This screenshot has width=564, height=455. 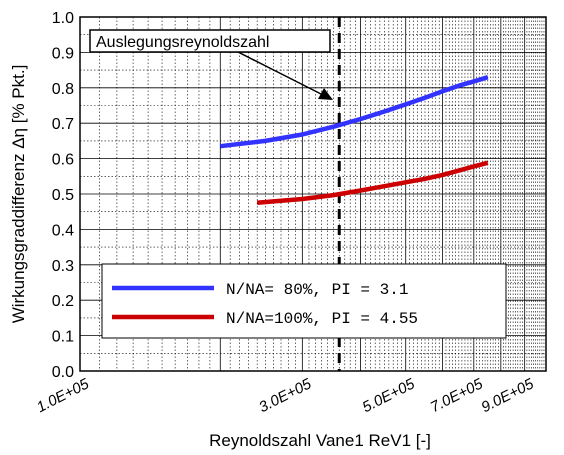 I want to click on x-tick-label: 7.0E+05, so click(x=457, y=395).